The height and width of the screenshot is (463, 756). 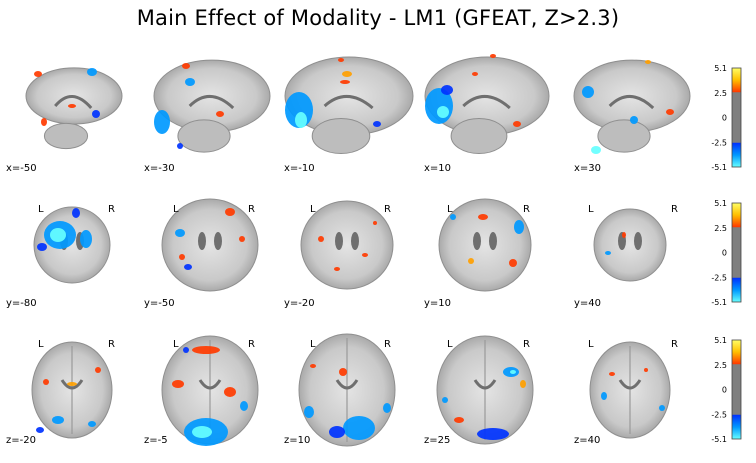 What do you see at coordinates (21, 440) in the screenshot?
I see `slice-coordinate-label: z=-20` at bounding box center [21, 440].